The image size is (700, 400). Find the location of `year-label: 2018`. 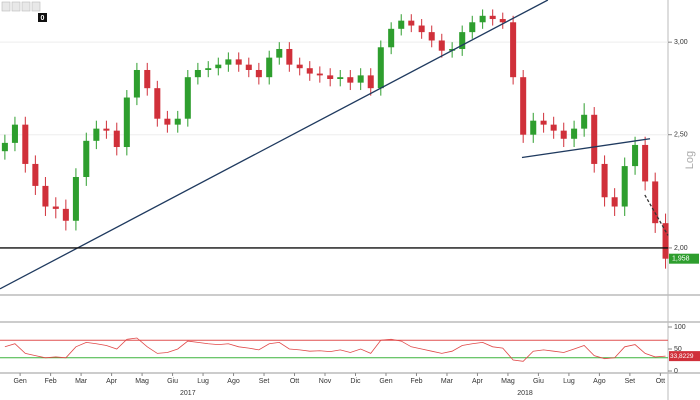

year-label: 2018 is located at coordinates (525, 393).